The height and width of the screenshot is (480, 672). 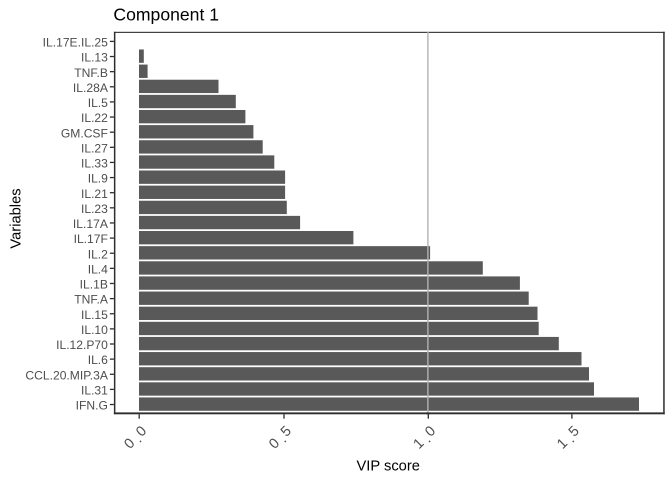 I want to click on svg-text: Variables, so click(x=16, y=218).